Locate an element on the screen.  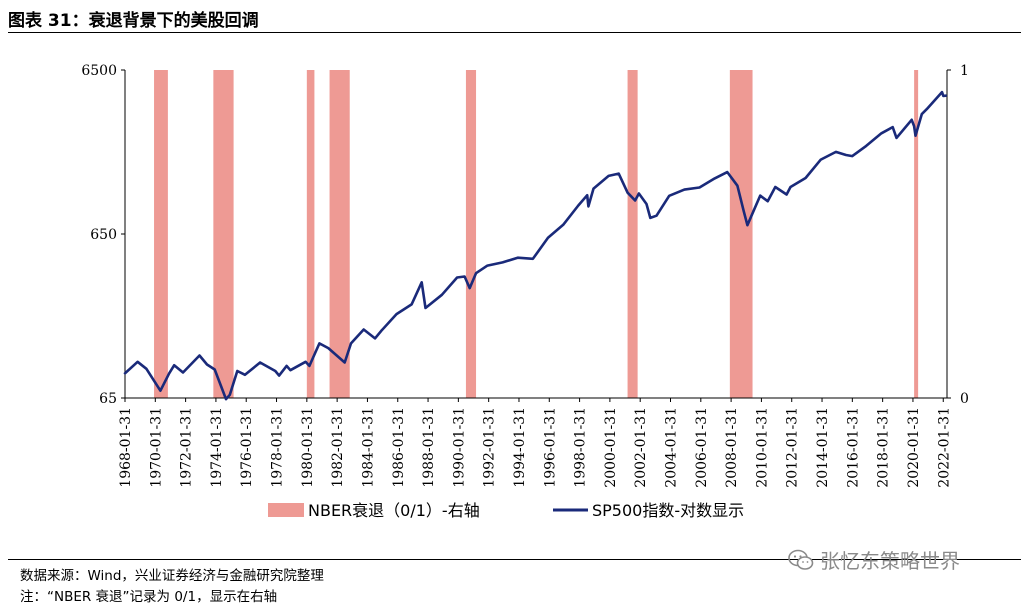
x-tick-label: 2022-01-31 is located at coordinates (944, 447).